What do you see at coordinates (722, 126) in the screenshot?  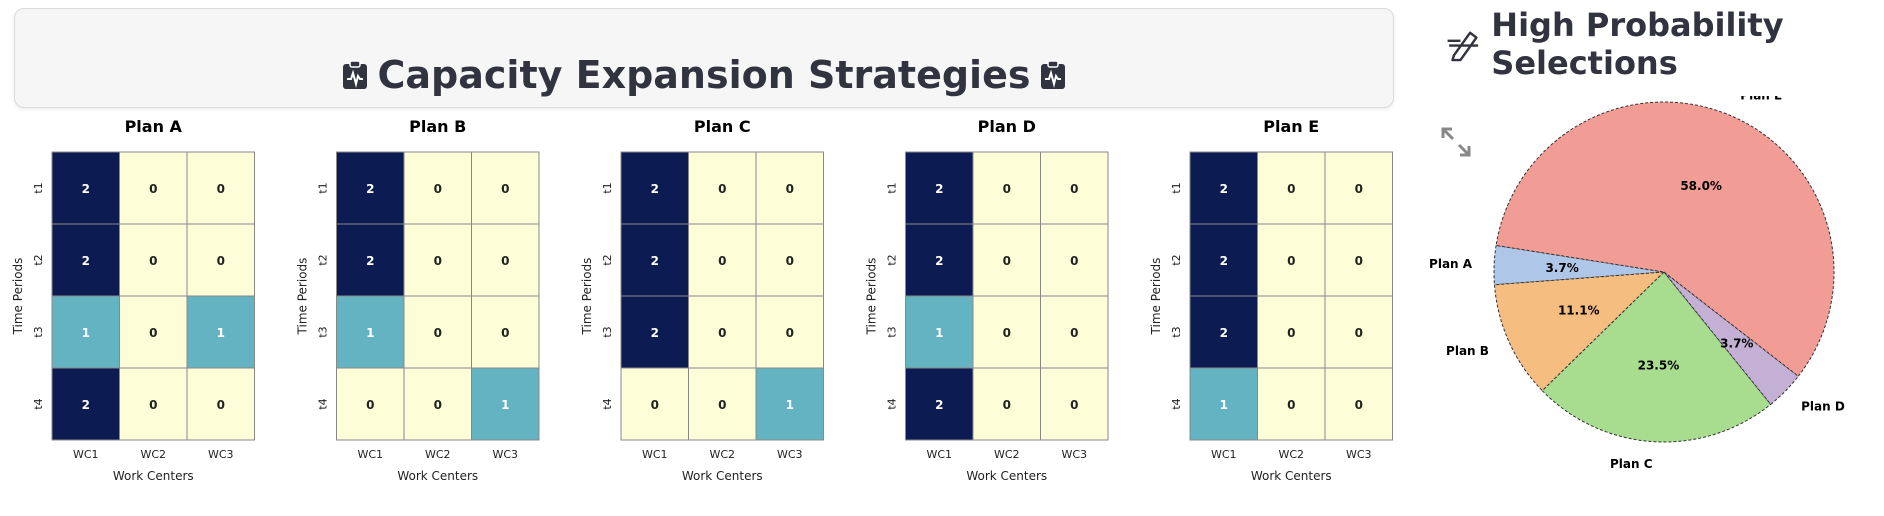 I see `heatmap-title: Plan C` at bounding box center [722, 126].